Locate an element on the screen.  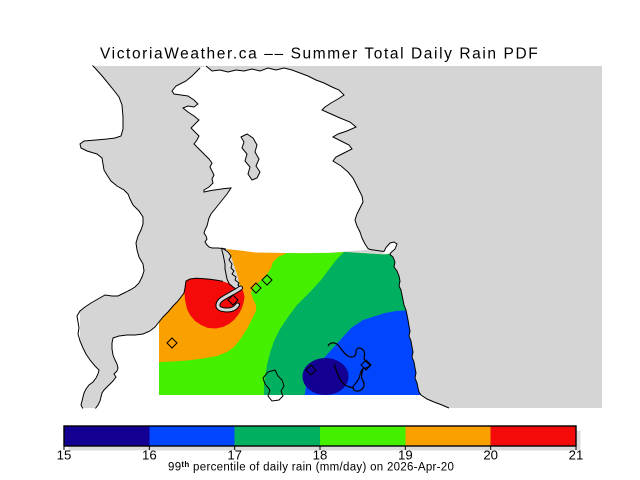
svg-text: 21 is located at coordinates (576, 455).